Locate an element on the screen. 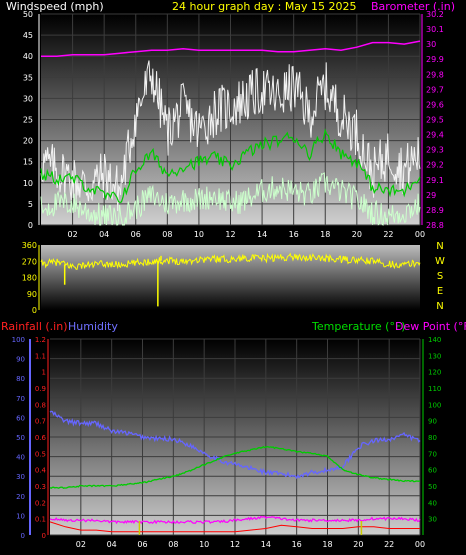 The height and width of the screenshot is (555, 466). humidity-tick-label: 20 is located at coordinates (20, 497).